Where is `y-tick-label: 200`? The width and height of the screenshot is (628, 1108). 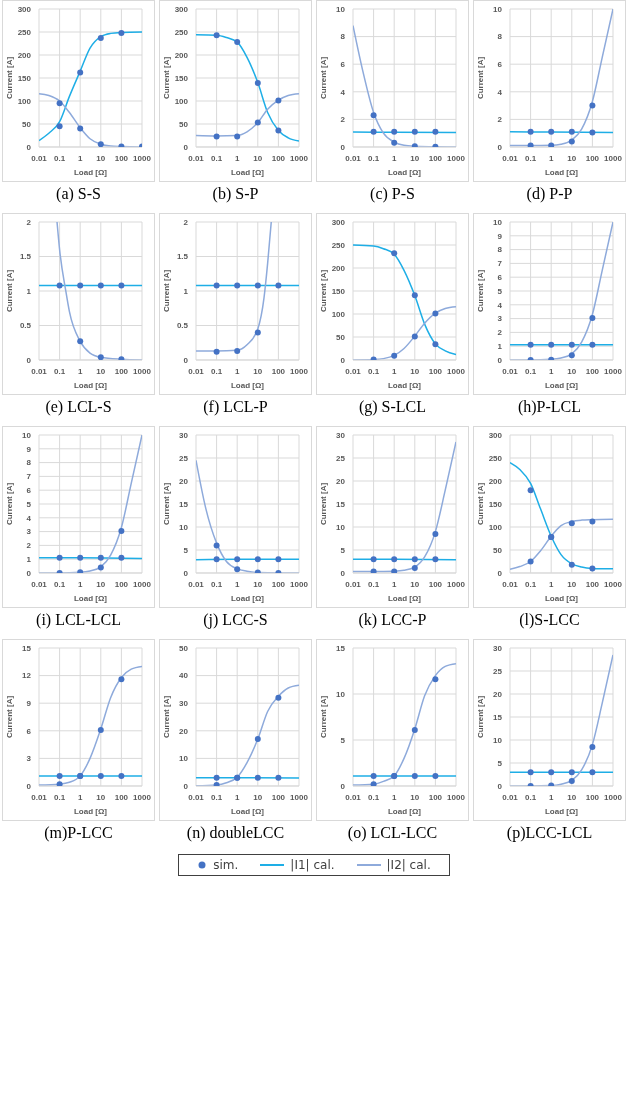 y-tick-label: 200 is located at coordinates (495, 481).